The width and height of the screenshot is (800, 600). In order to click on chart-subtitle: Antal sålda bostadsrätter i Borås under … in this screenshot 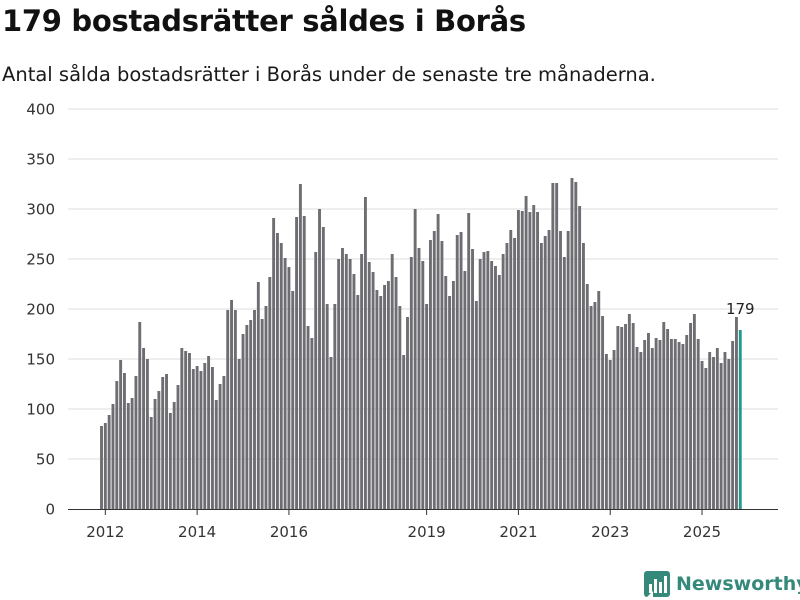, I will do `click(329, 74)`.